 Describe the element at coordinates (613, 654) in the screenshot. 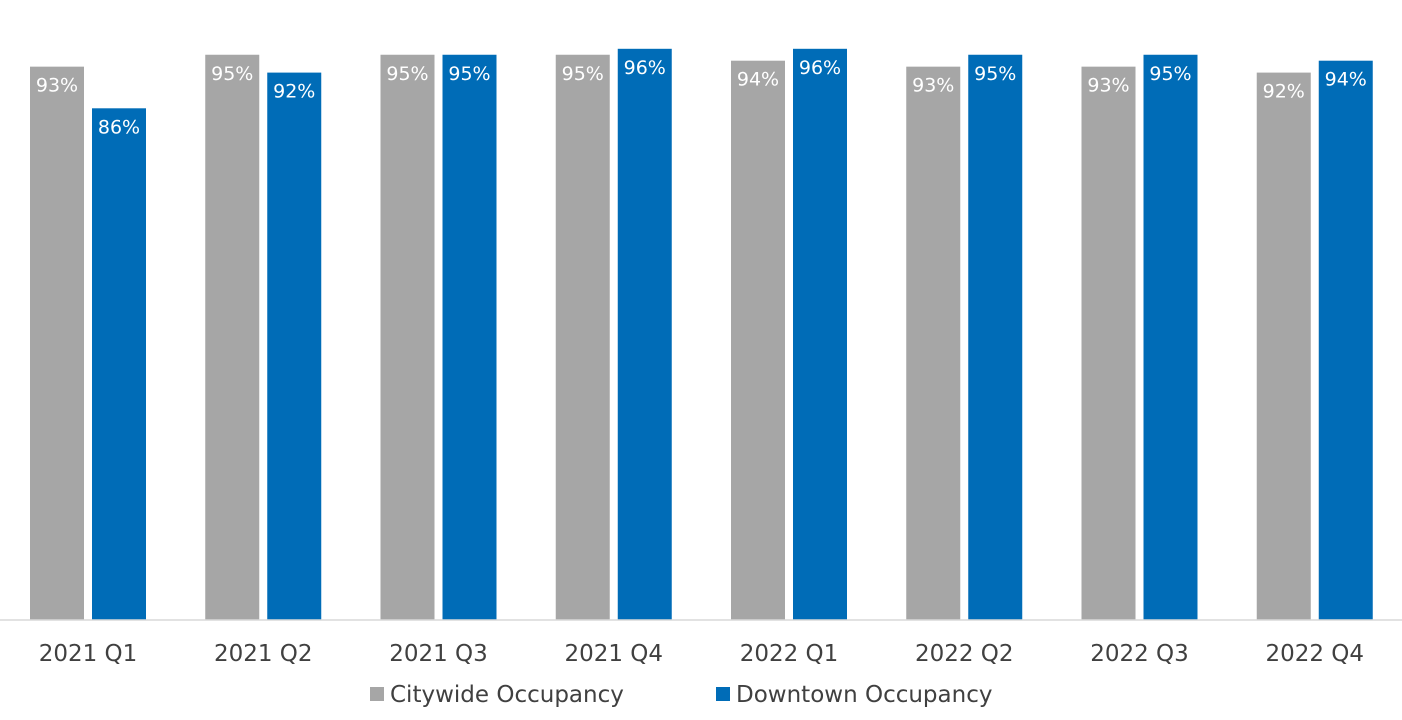

I see `x-tick-label: 2021 Q4` at that location.